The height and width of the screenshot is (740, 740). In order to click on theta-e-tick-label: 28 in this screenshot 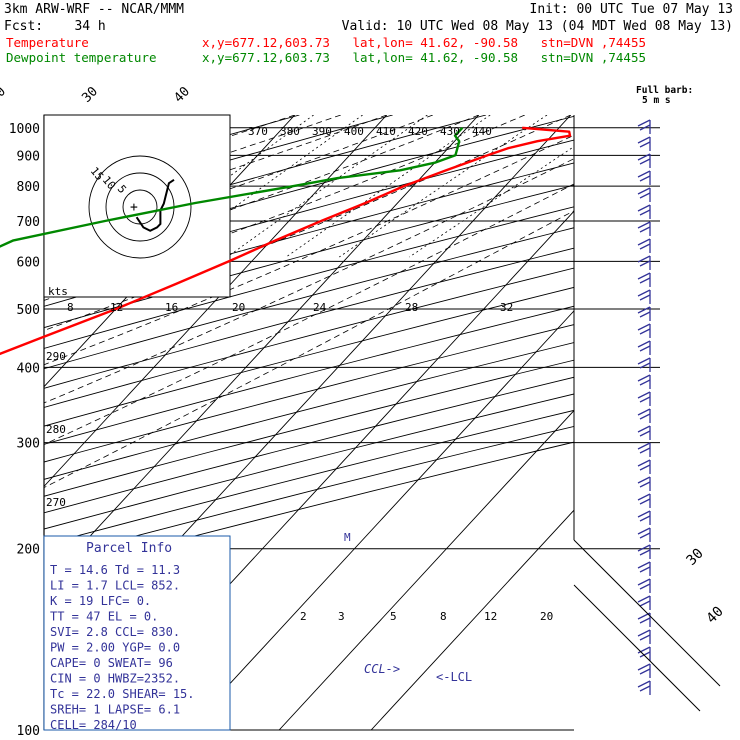, I will do `click(411, 307)`.